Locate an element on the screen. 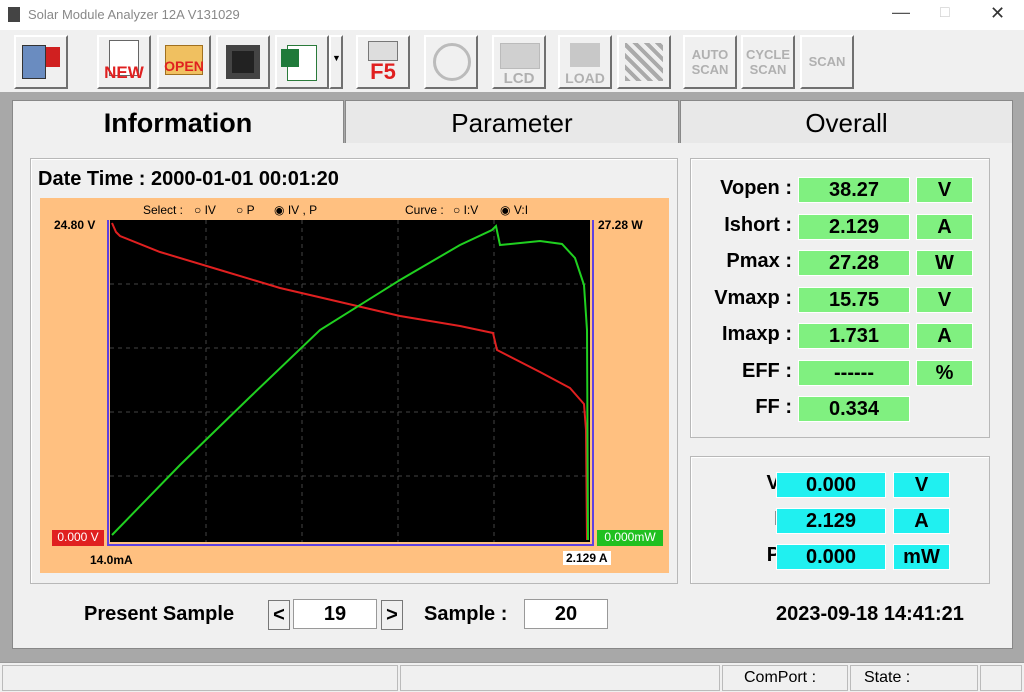 This screenshot has height=692, width=1024. sample-label: Sample : is located at coordinates (466, 614).